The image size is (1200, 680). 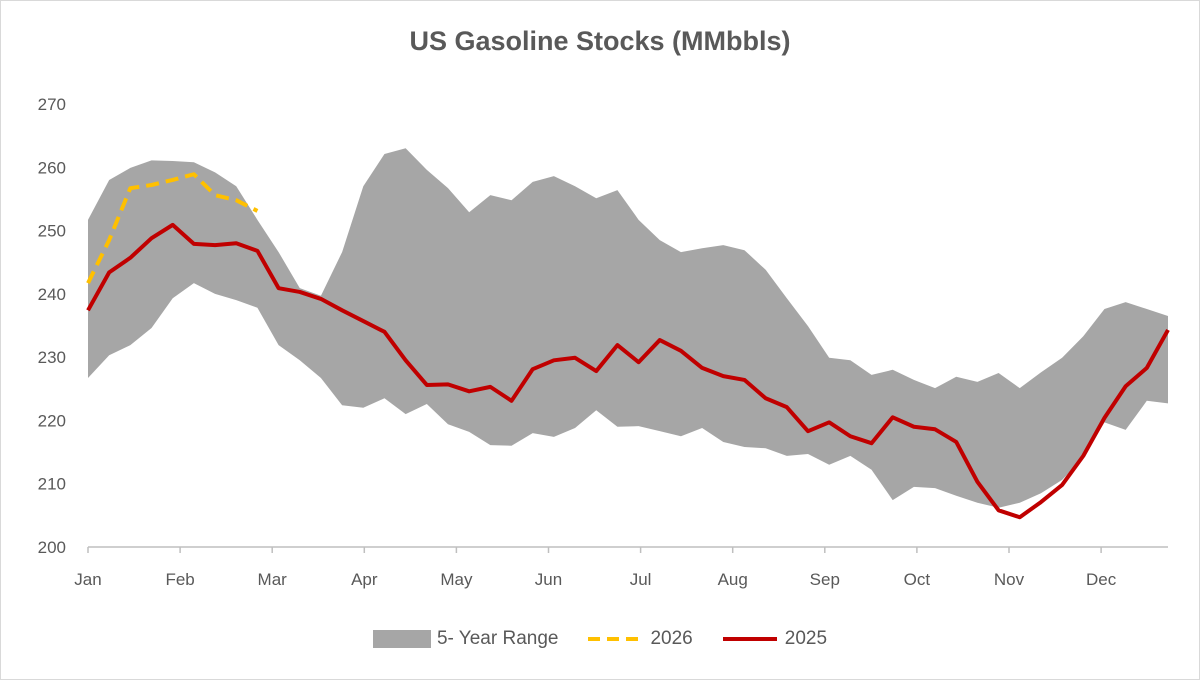 What do you see at coordinates (1009, 579) in the screenshot?
I see `x-tick-label: Nov` at bounding box center [1009, 579].